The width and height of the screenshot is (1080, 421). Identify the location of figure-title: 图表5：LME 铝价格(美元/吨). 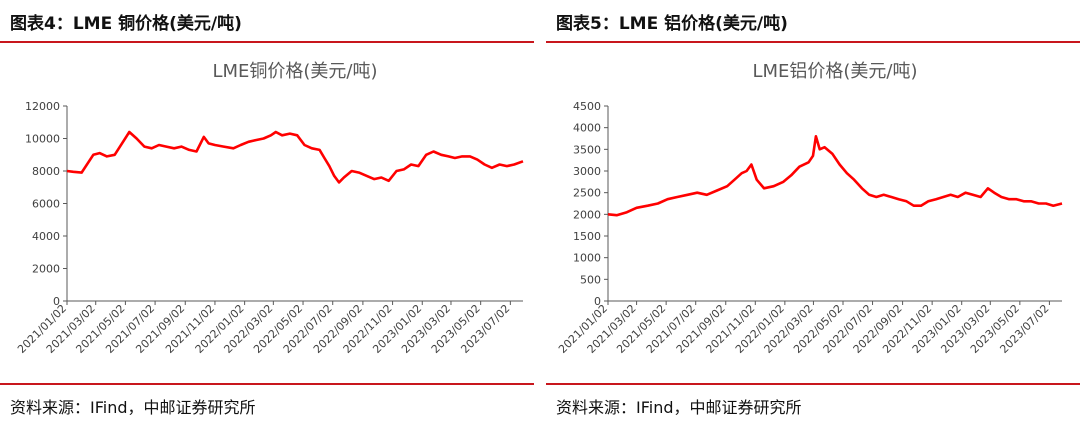
(672, 24).